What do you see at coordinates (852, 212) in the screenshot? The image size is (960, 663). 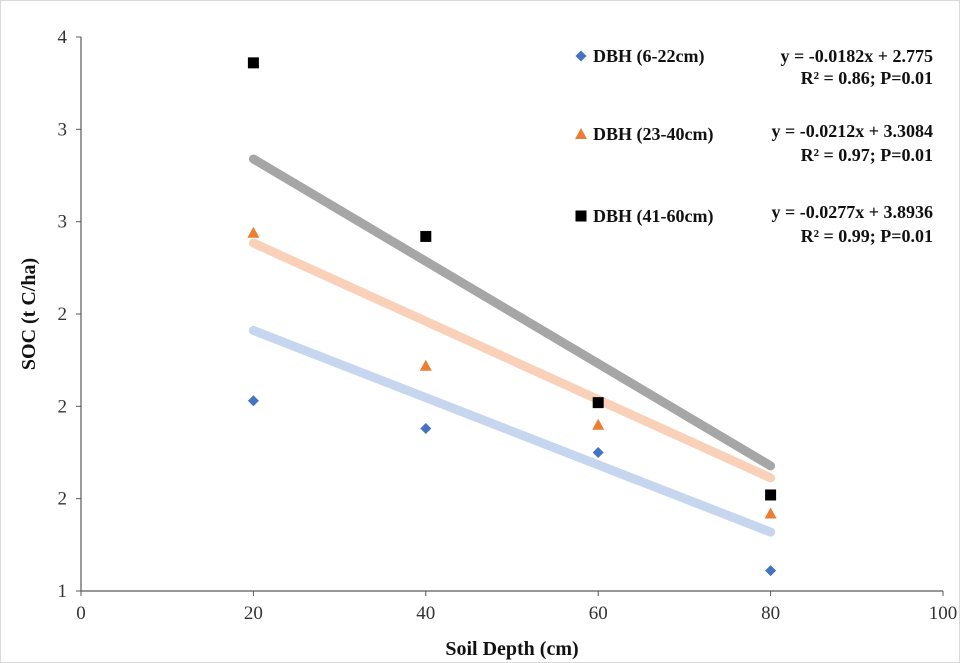 I see `trendline-equation-series-3: y = -0.0277x + 3.8936` at bounding box center [852, 212].